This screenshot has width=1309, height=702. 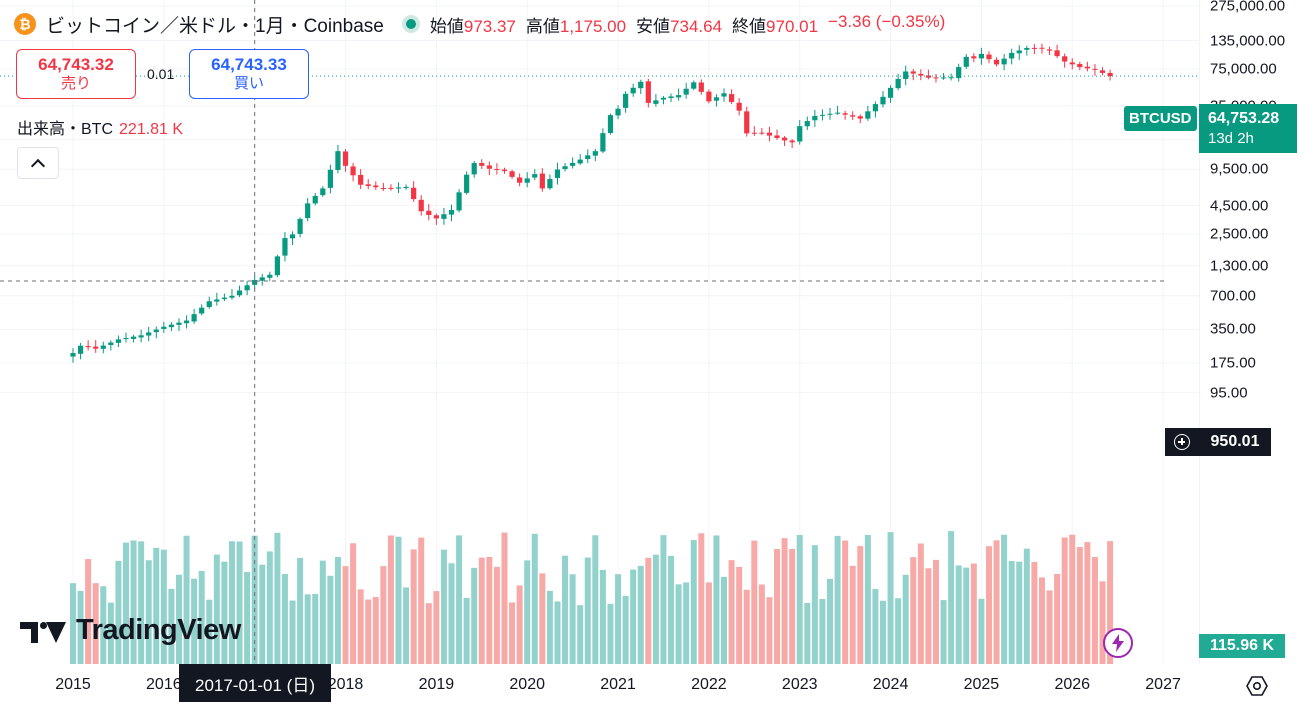 I want to click on tradingview-logo: TradingView, so click(x=130, y=630).